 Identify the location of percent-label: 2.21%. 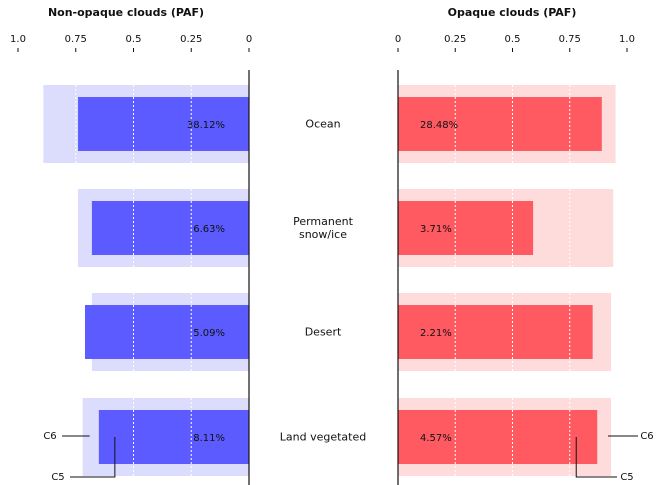
(436, 333).